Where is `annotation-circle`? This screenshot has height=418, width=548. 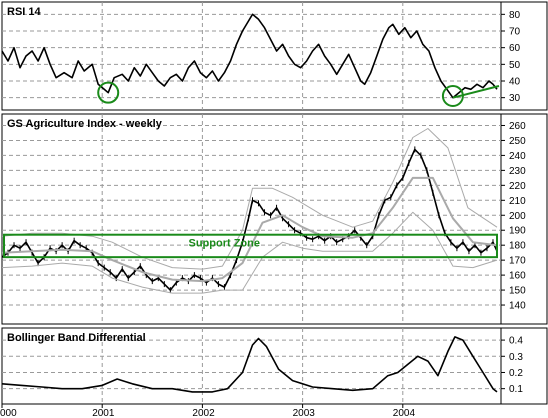 annotation-circle is located at coordinates (108, 92).